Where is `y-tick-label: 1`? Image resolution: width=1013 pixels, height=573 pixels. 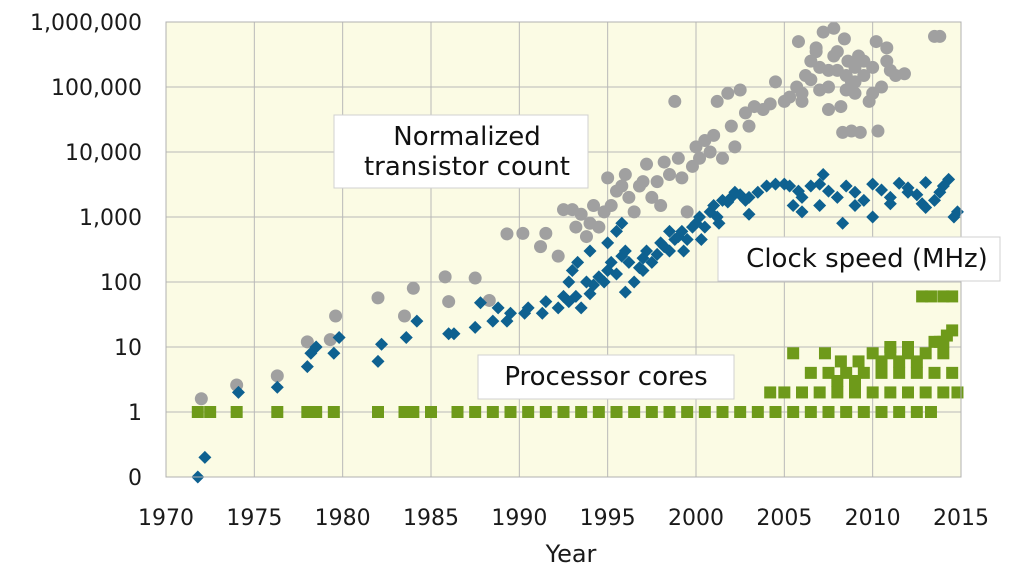
y-tick-label: 1 is located at coordinates (135, 413).